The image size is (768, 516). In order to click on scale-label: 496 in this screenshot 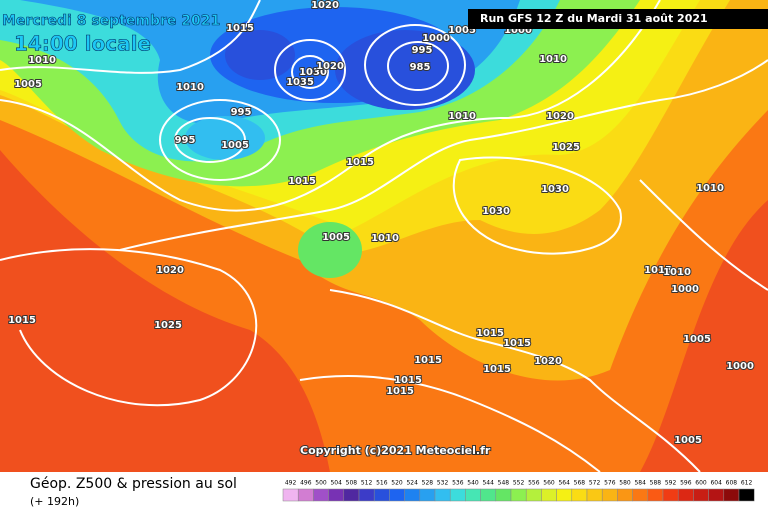, I will do `click(306, 483)`.